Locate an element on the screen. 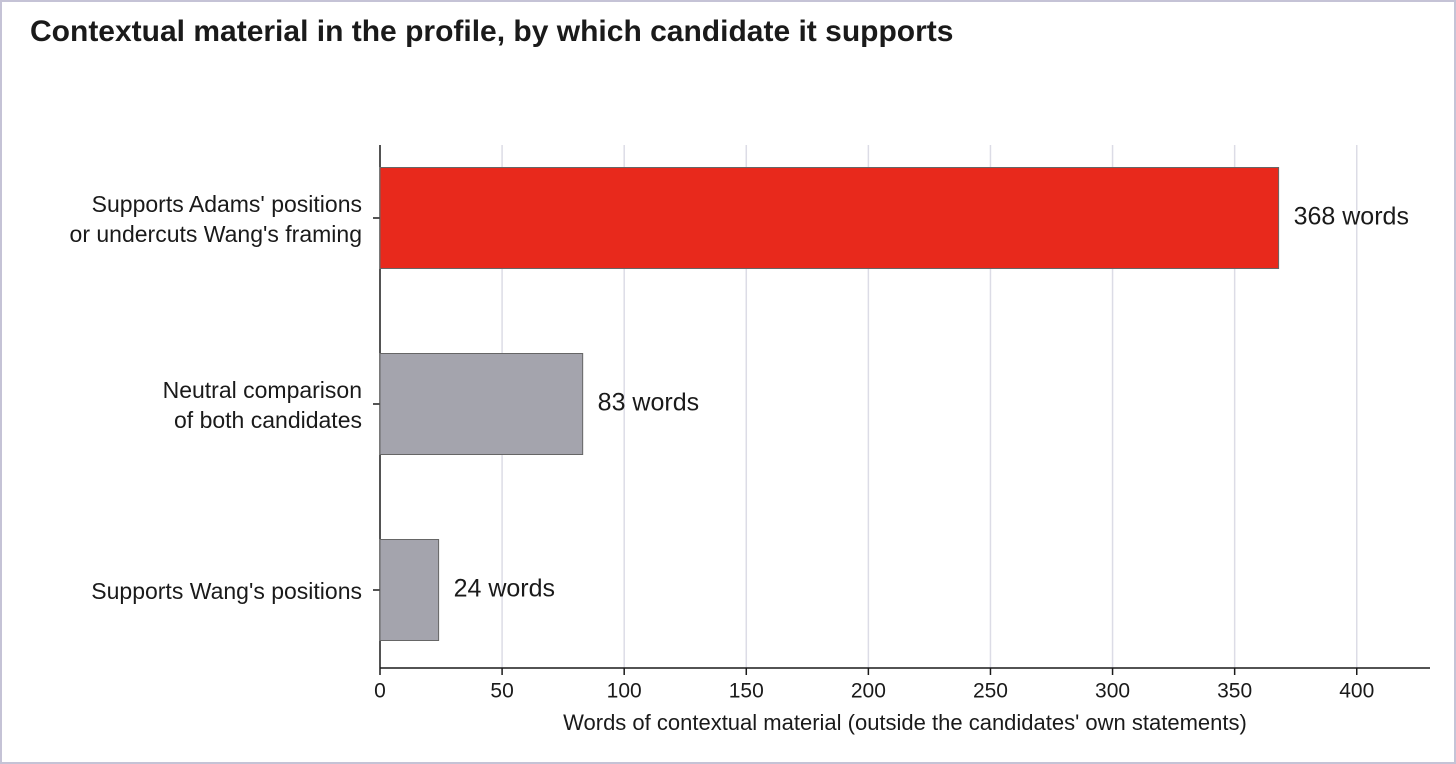  value-label: 83 words is located at coordinates (648, 403).